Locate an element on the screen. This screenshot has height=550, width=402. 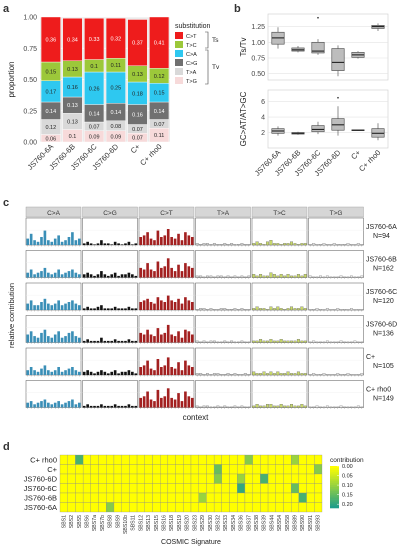
data-label: 0.07 is located at coordinates (94, 127).